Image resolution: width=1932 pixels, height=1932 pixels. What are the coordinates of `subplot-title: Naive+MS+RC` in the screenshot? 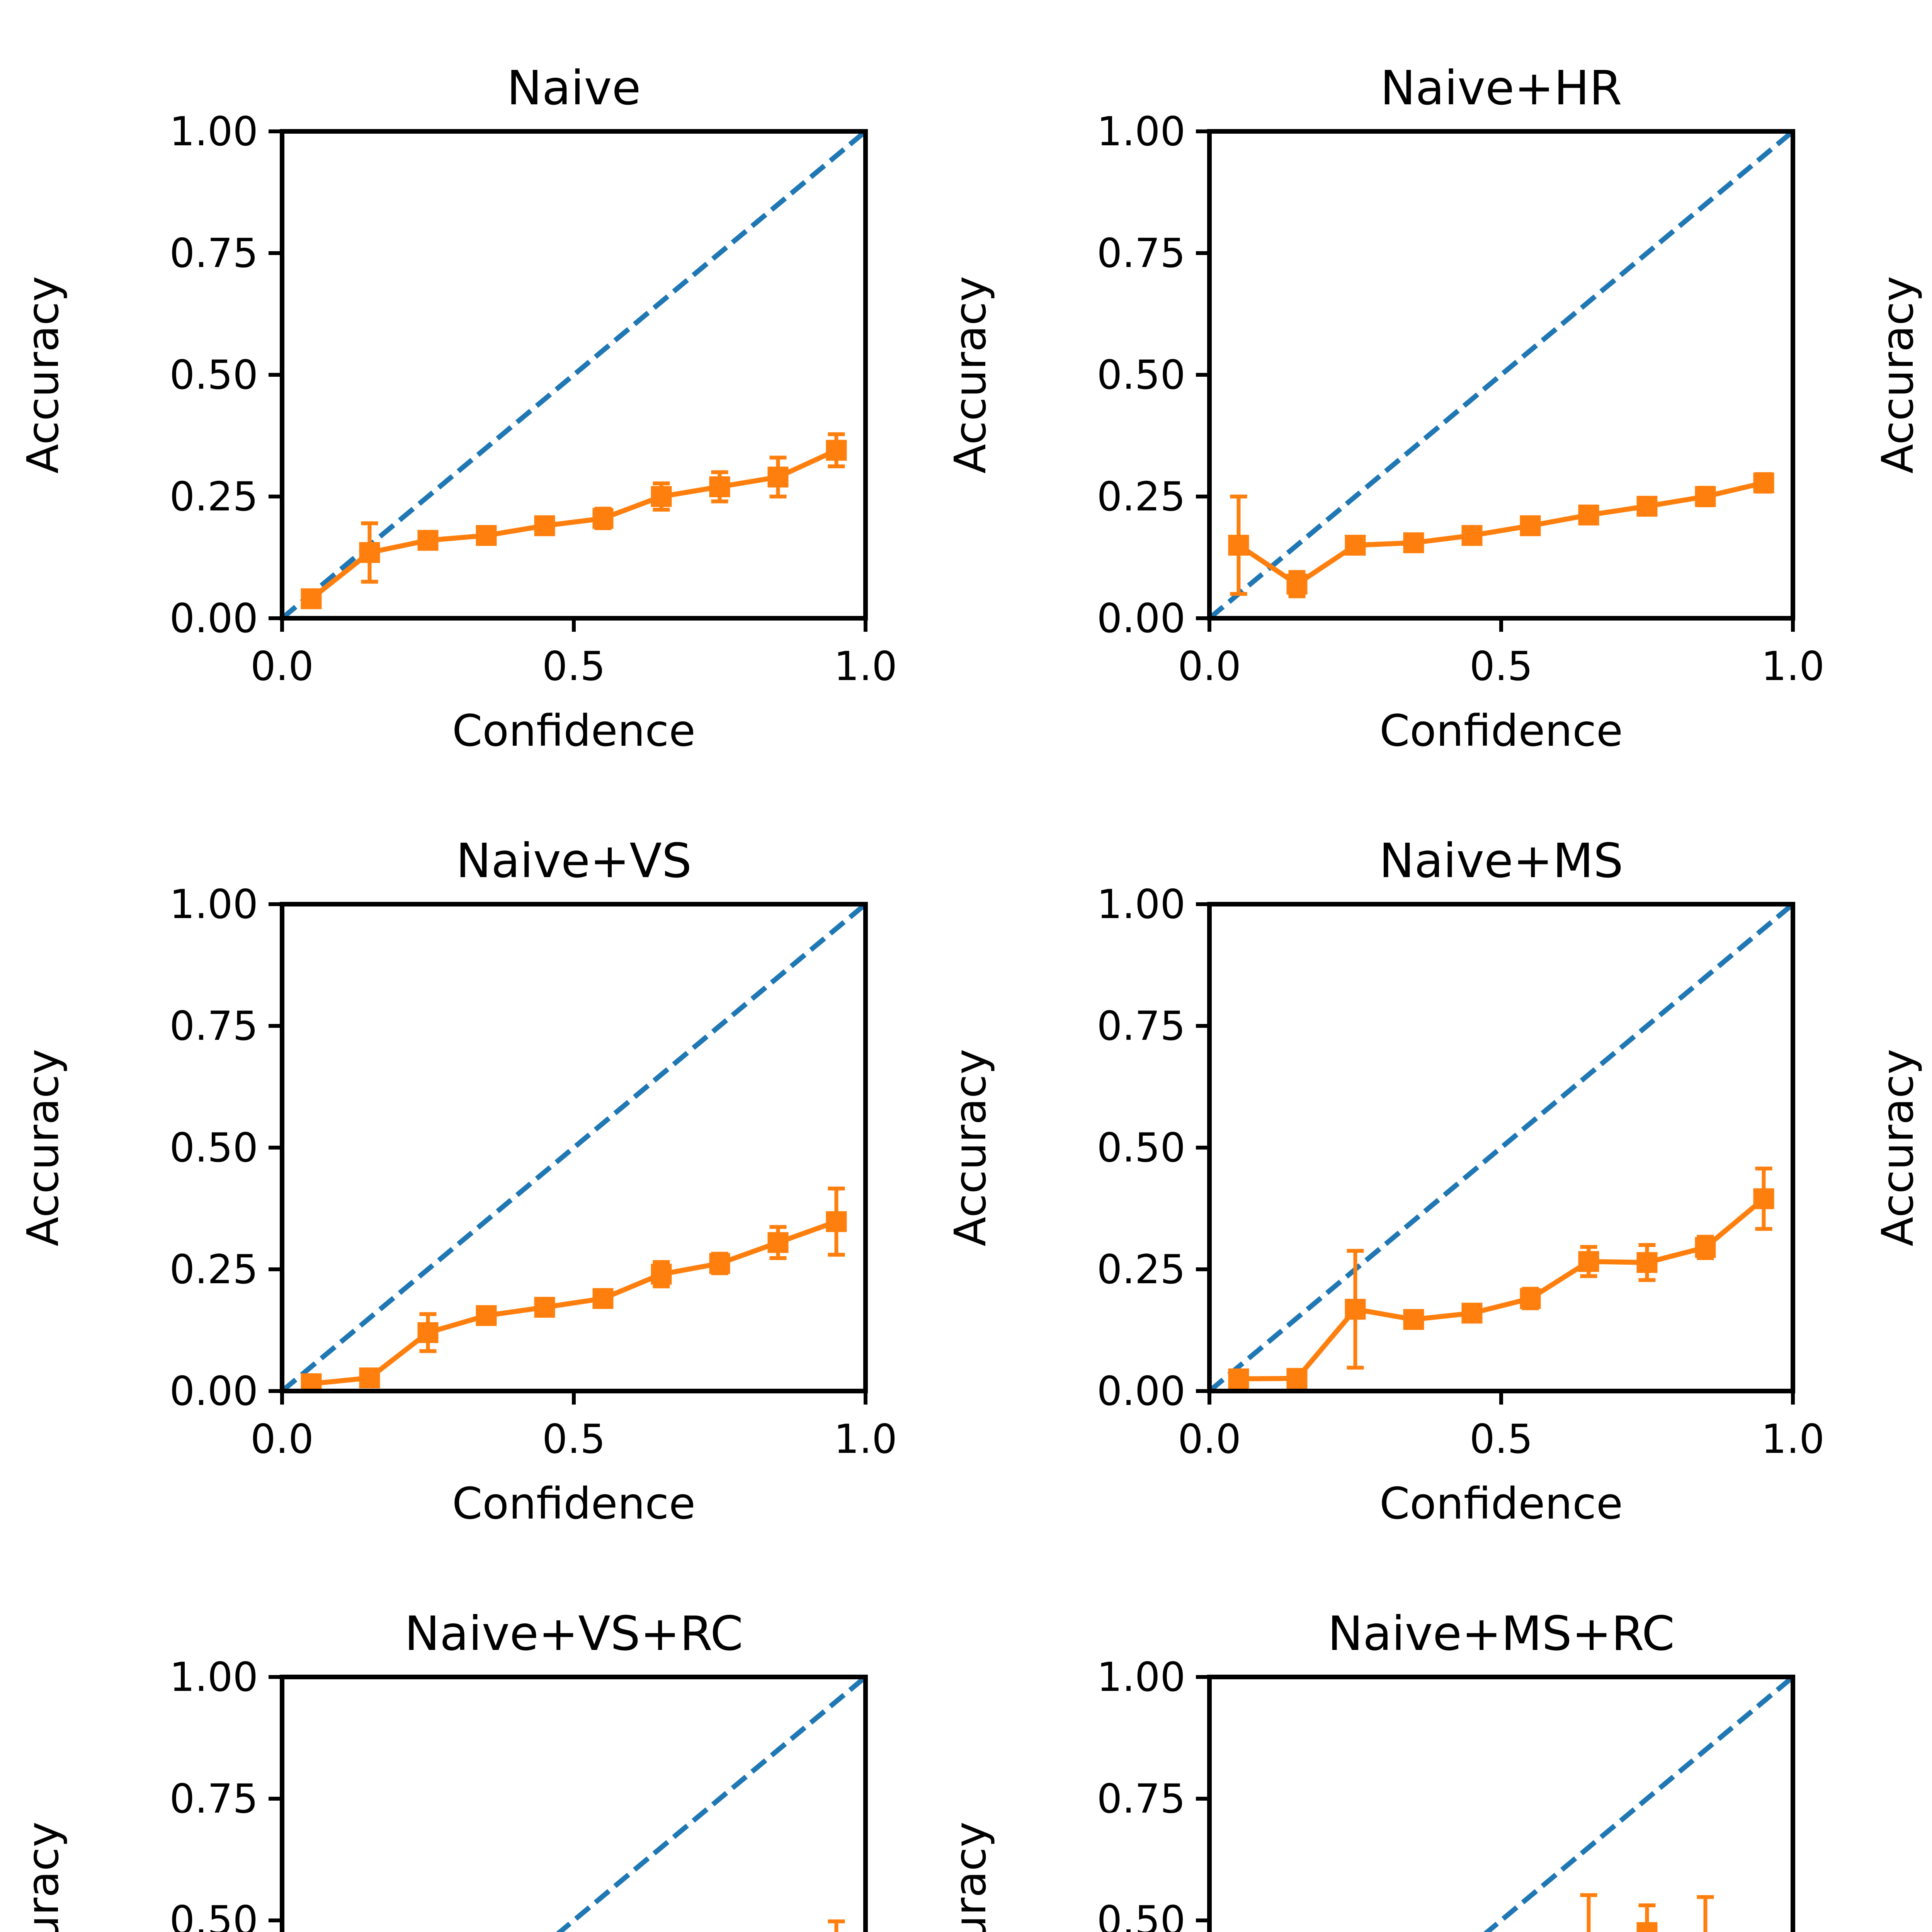 It's located at (1502, 1633).